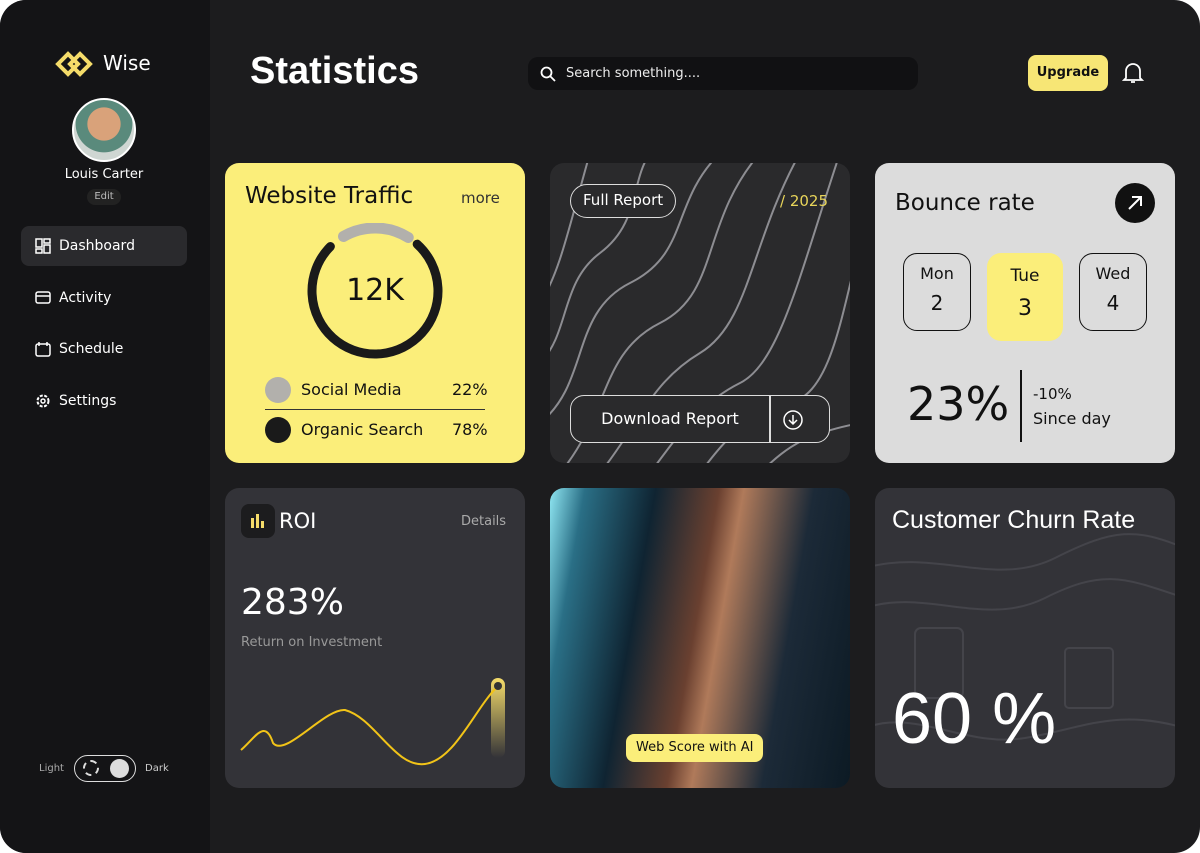 This screenshot has width=1200, height=853. What do you see at coordinates (88, 401) in the screenshot?
I see `nav-label: Settings` at bounding box center [88, 401].